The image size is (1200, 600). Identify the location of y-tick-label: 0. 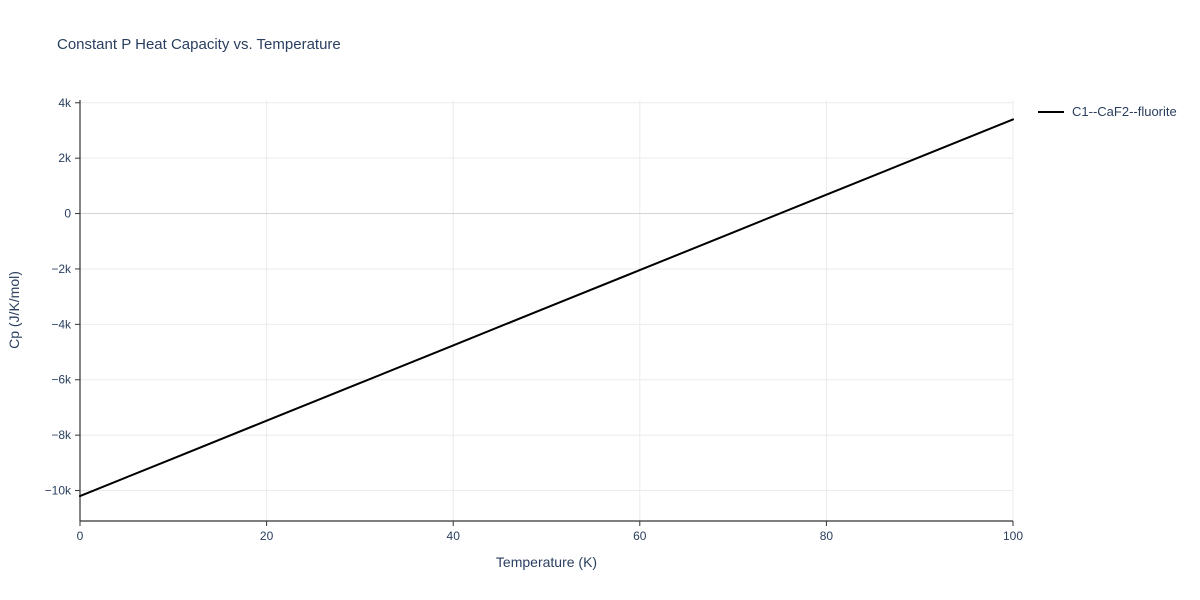
(67, 214).